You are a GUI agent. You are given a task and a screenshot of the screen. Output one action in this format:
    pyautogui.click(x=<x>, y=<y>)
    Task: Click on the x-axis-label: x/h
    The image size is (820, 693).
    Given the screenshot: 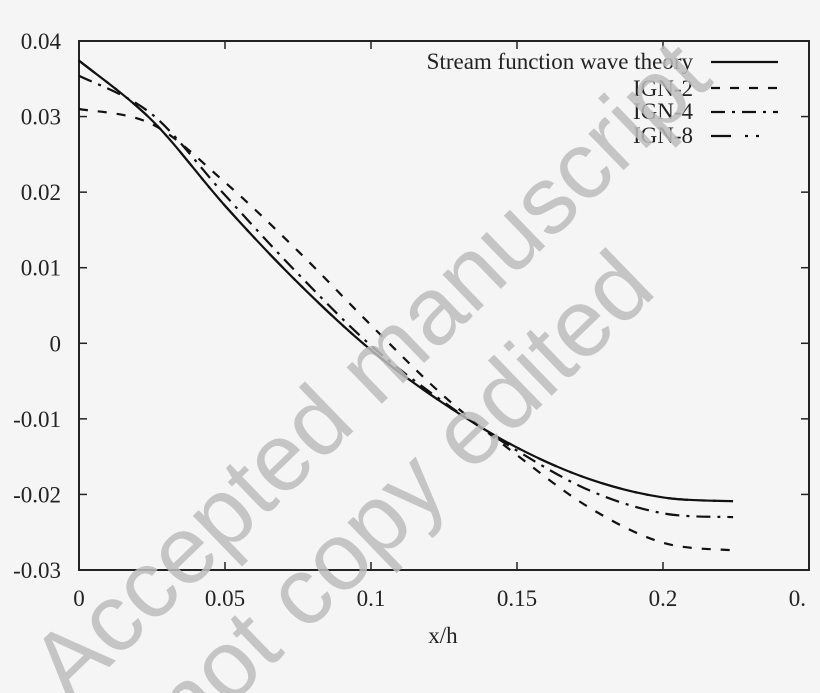 What is the action you would take?
    pyautogui.click(x=443, y=635)
    